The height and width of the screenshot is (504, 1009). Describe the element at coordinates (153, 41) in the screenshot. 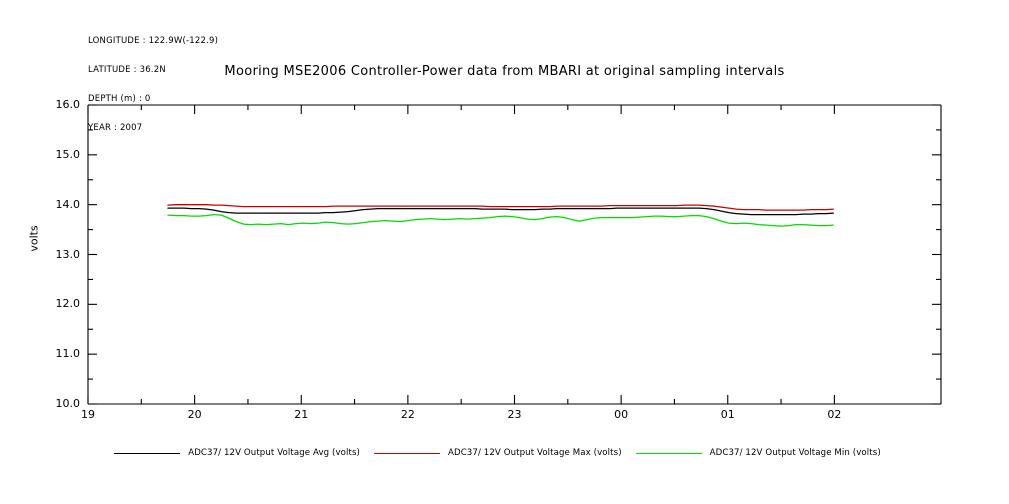

I see `metadata-longitude: LONGITUDE : 122.9W(-122.9)` at that location.